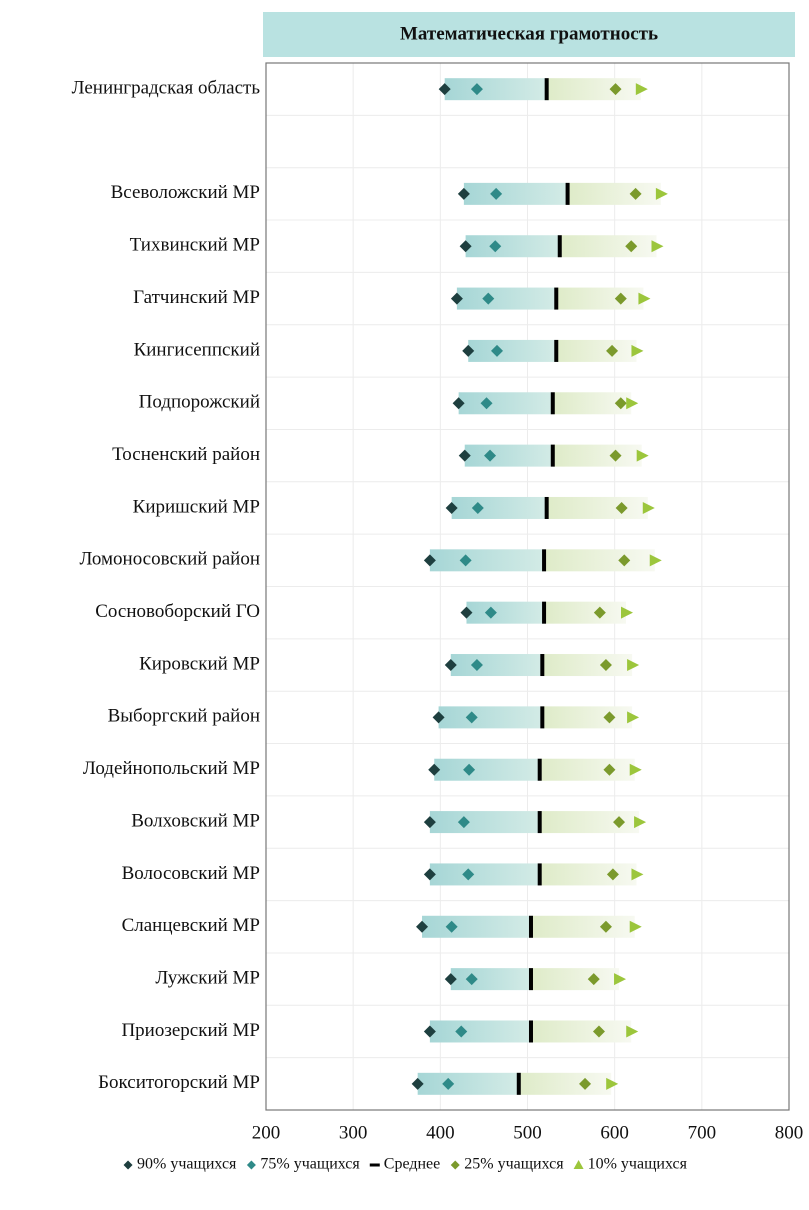  I want to click on legend-label: Среднее, so click(412, 1164).